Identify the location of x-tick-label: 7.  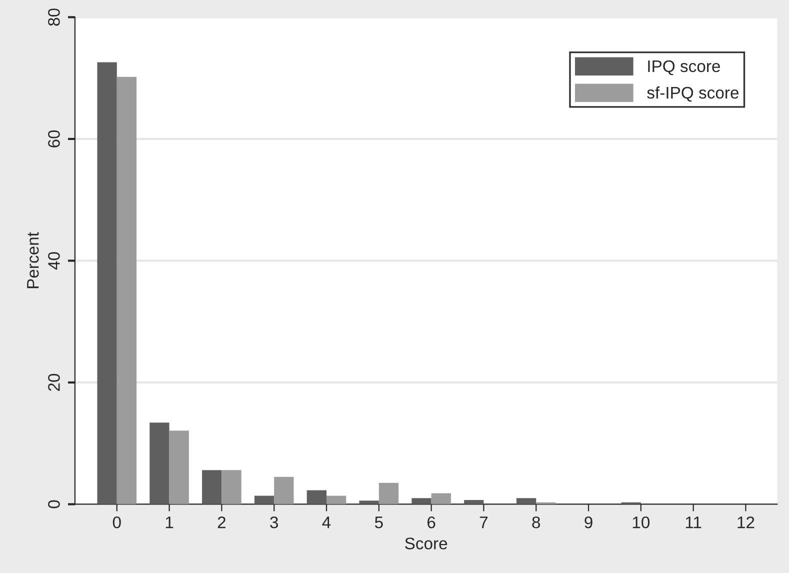
(484, 522).